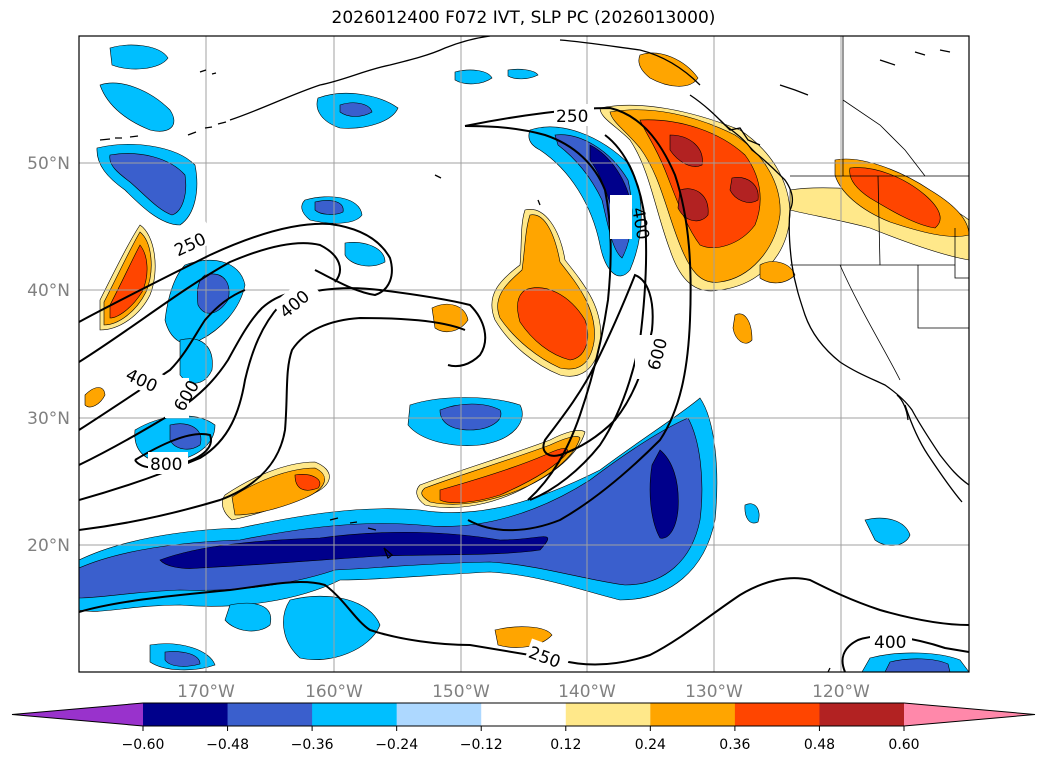 The image size is (1047, 765). I want to click on colorbar-tick-label: −0.48, so click(227, 745).